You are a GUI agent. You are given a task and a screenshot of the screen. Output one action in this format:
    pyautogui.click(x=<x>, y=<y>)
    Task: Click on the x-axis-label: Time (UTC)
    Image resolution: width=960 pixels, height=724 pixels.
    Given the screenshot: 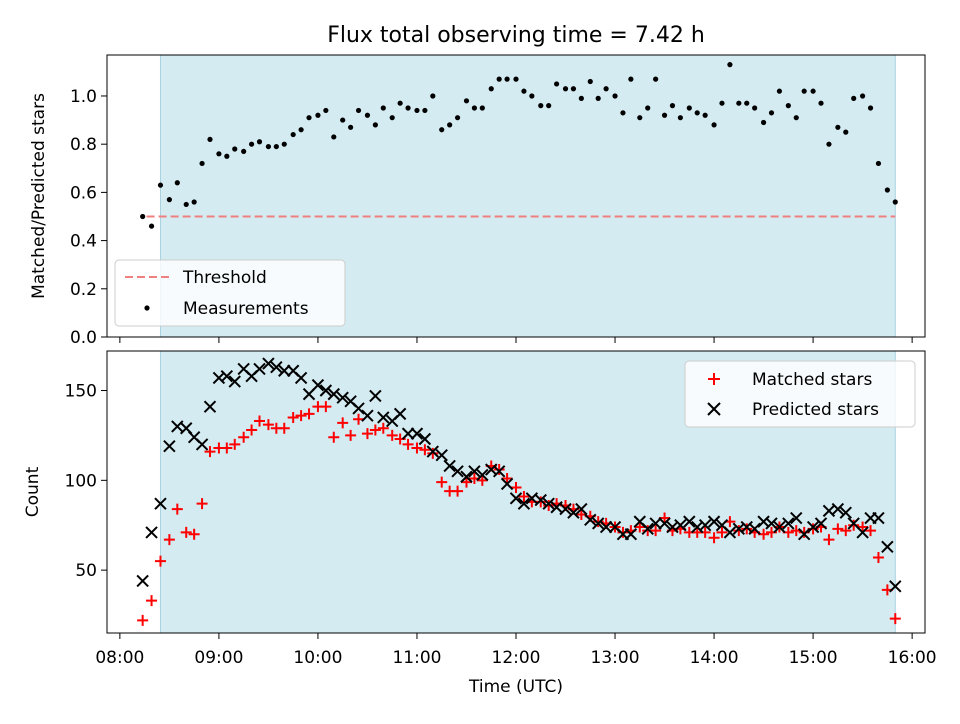 What is the action you would take?
    pyautogui.click(x=515, y=687)
    